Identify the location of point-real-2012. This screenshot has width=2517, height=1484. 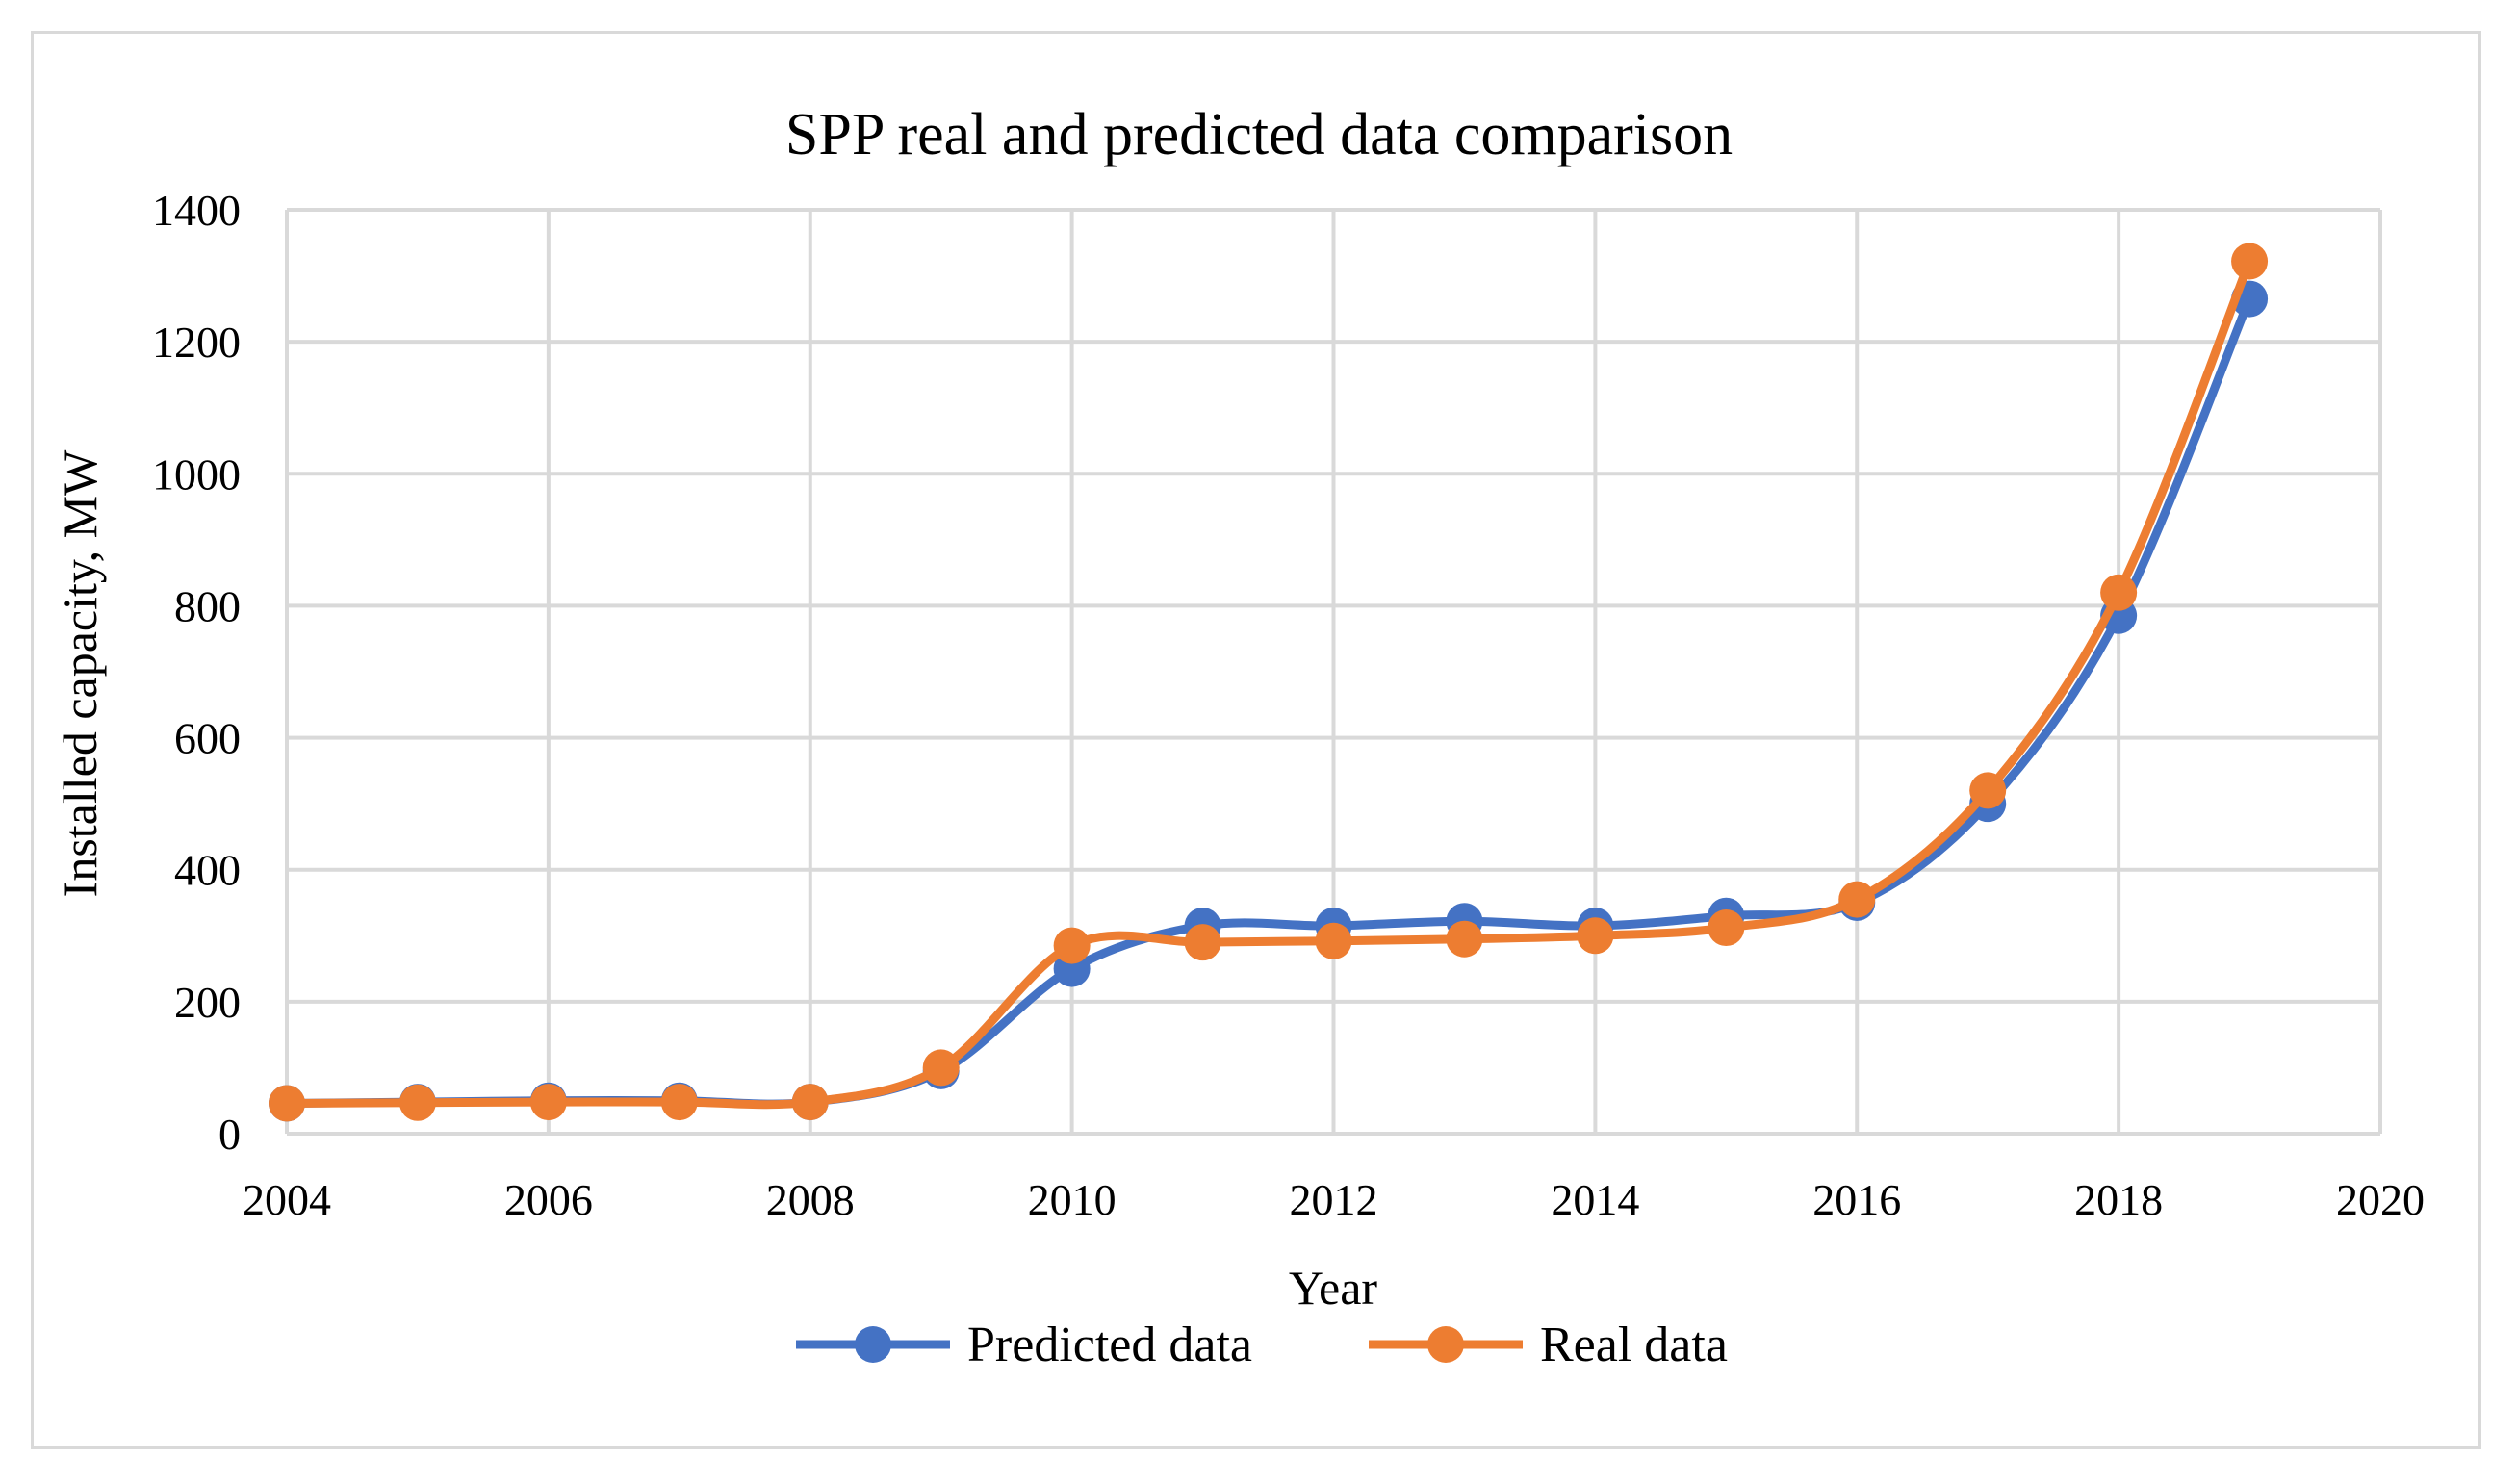
(1333, 941).